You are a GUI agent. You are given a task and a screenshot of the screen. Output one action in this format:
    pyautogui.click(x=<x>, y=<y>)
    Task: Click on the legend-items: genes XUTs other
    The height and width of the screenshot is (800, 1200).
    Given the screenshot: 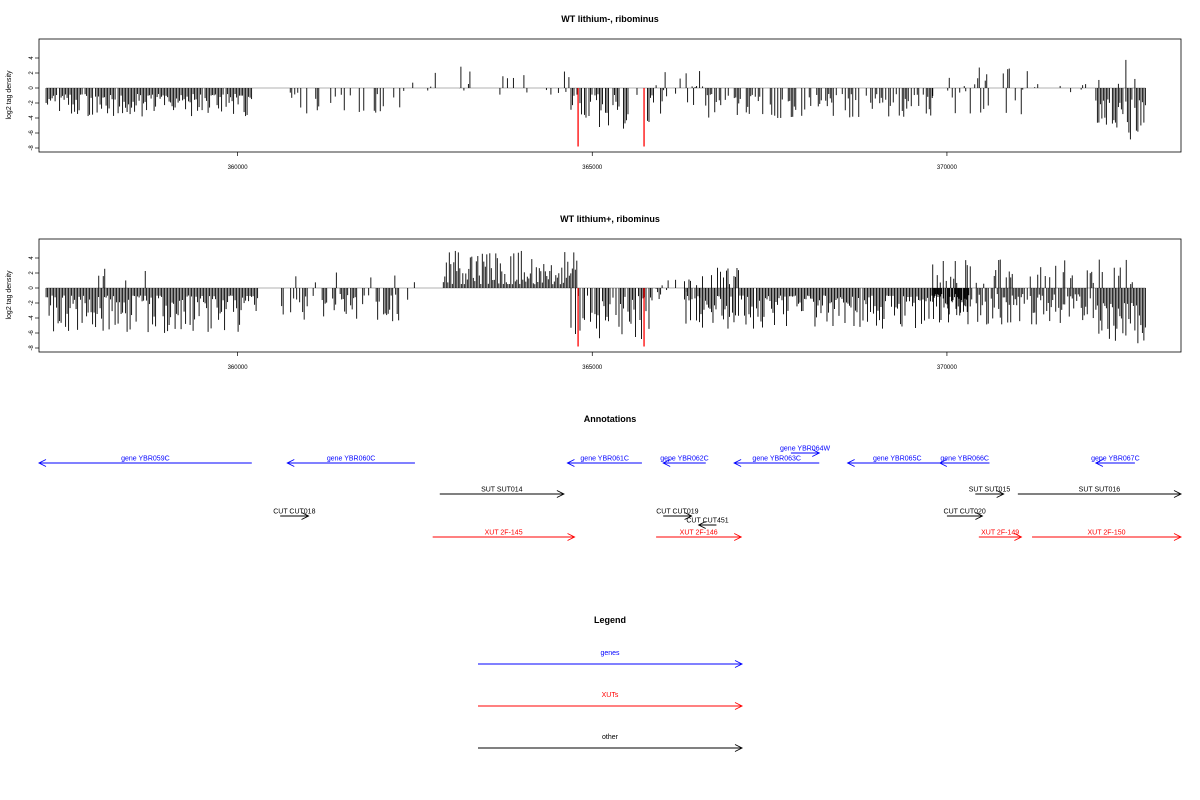 What is the action you would take?
    pyautogui.click(x=611, y=701)
    